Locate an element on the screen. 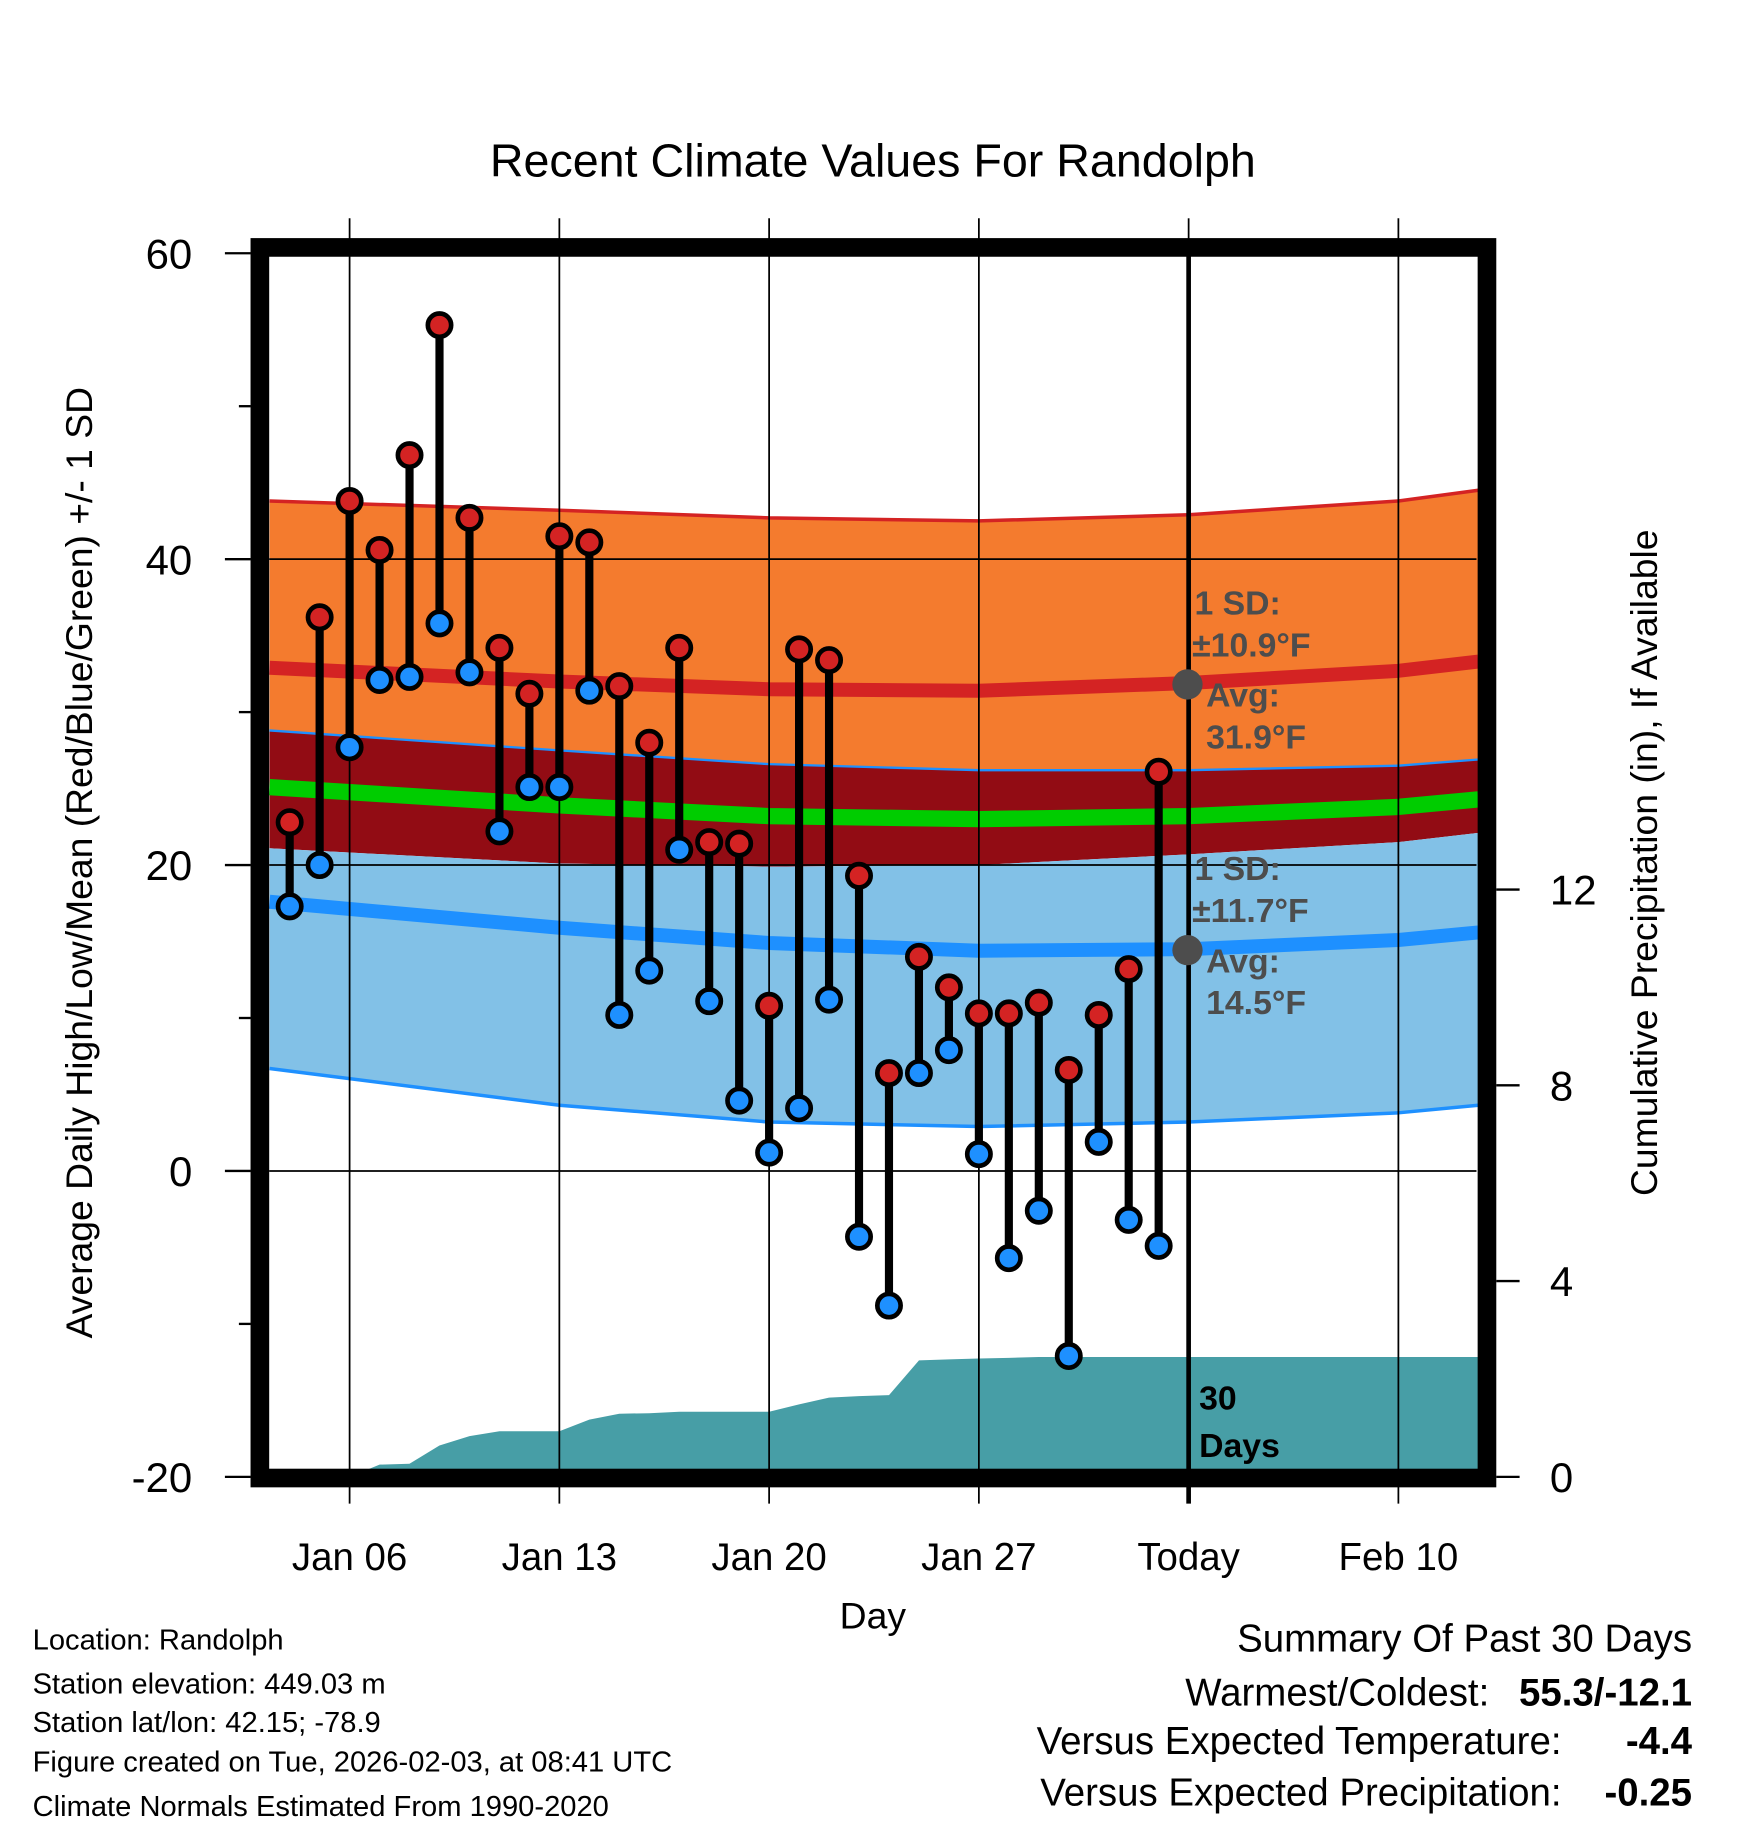 Image resolution: width=1748 pixels, height=1828 pixels. y2-tick-label: 12 is located at coordinates (1573, 890).